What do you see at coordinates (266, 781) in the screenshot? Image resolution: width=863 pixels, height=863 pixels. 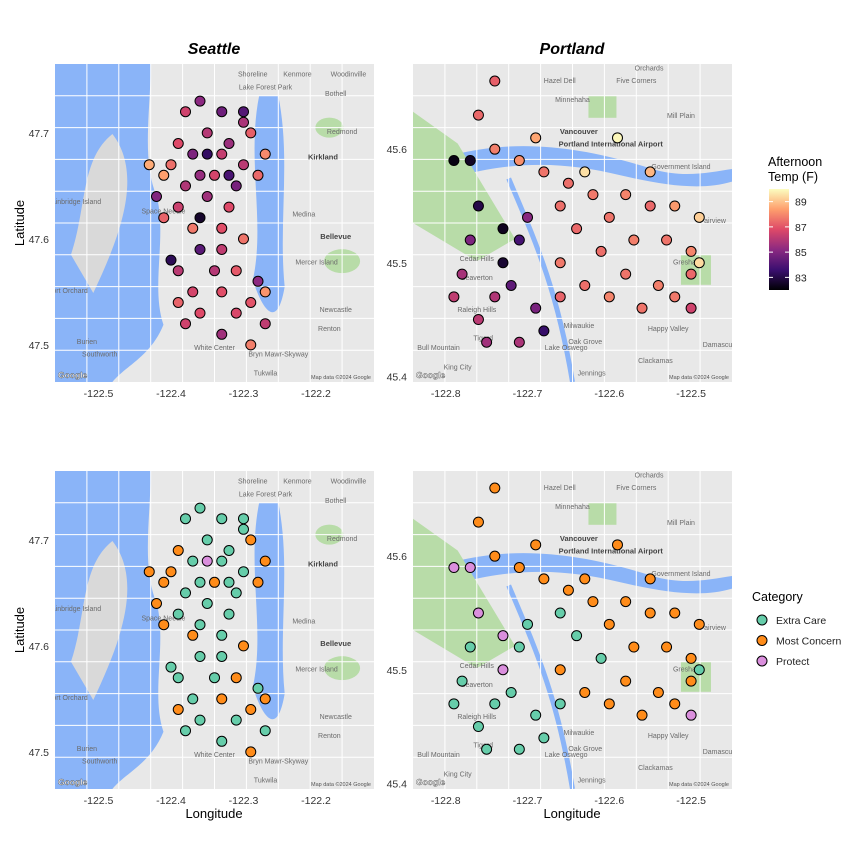 I see `map-place-label: Tukwila` at bounding box center [266, 781].